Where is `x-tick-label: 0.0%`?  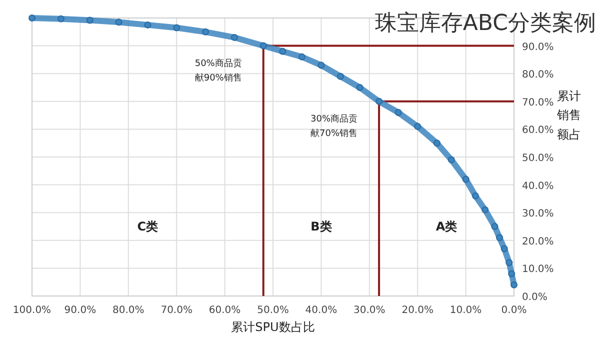
x-tick-label: 0.0% is located at coordinates (514, 310).